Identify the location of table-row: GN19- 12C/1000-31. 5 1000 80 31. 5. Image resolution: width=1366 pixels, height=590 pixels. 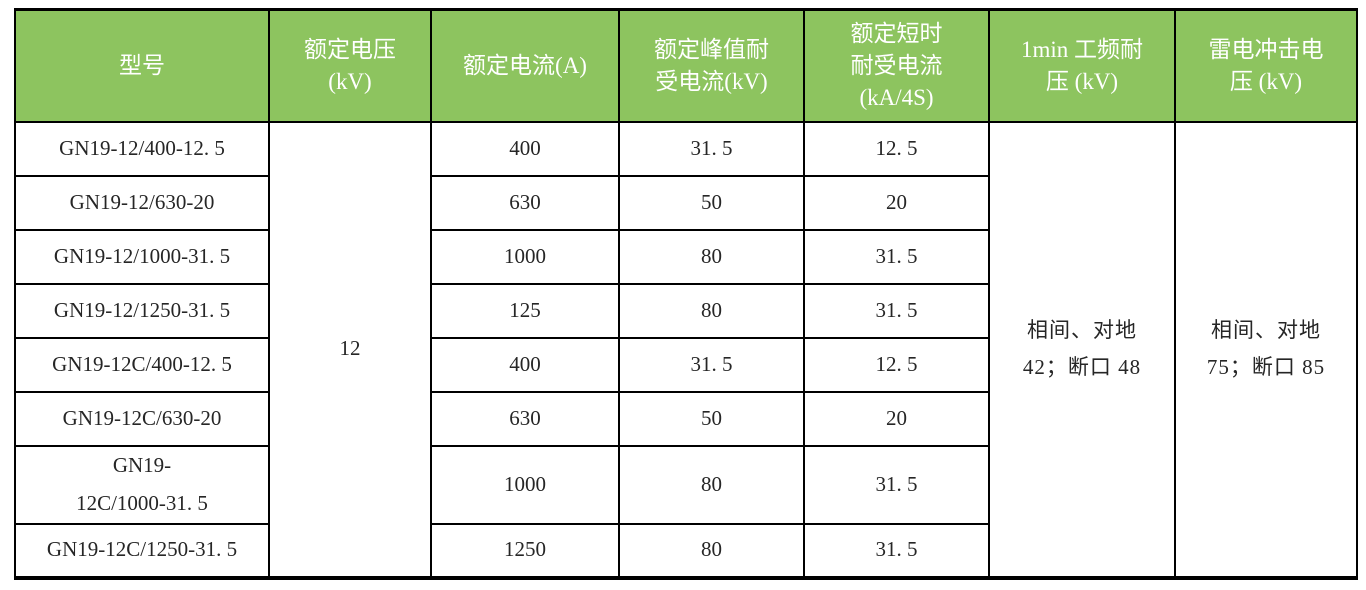
(685, 484).